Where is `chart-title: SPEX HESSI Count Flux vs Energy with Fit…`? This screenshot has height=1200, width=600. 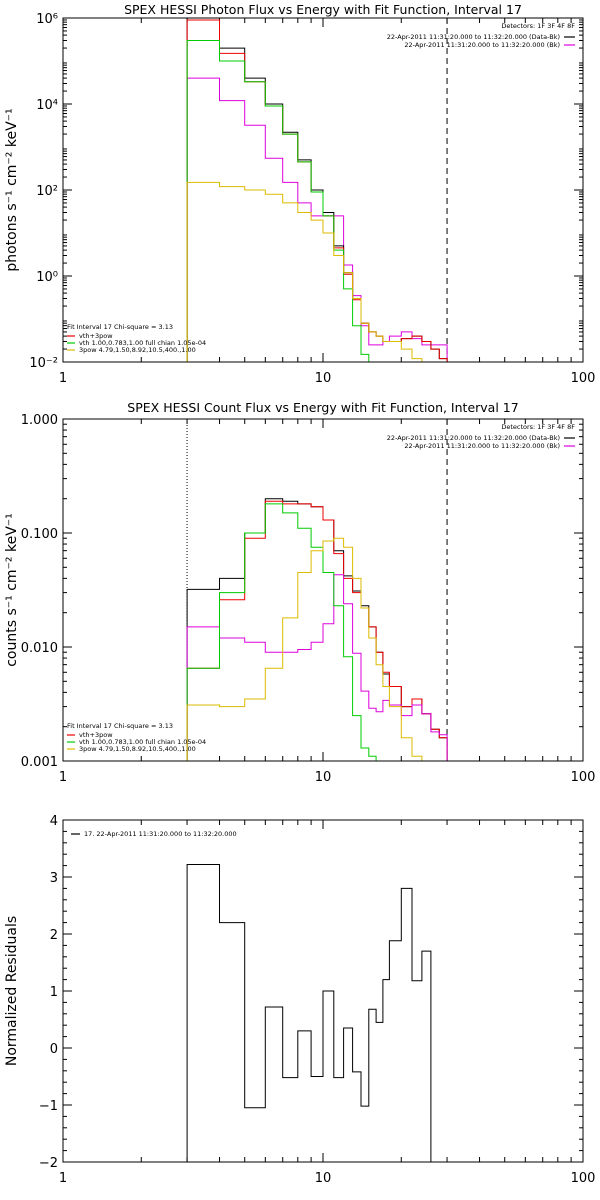
chart-title: SPEX HESSI Count Flux vs Energy with Fit… is located at coordinates (322, 407).